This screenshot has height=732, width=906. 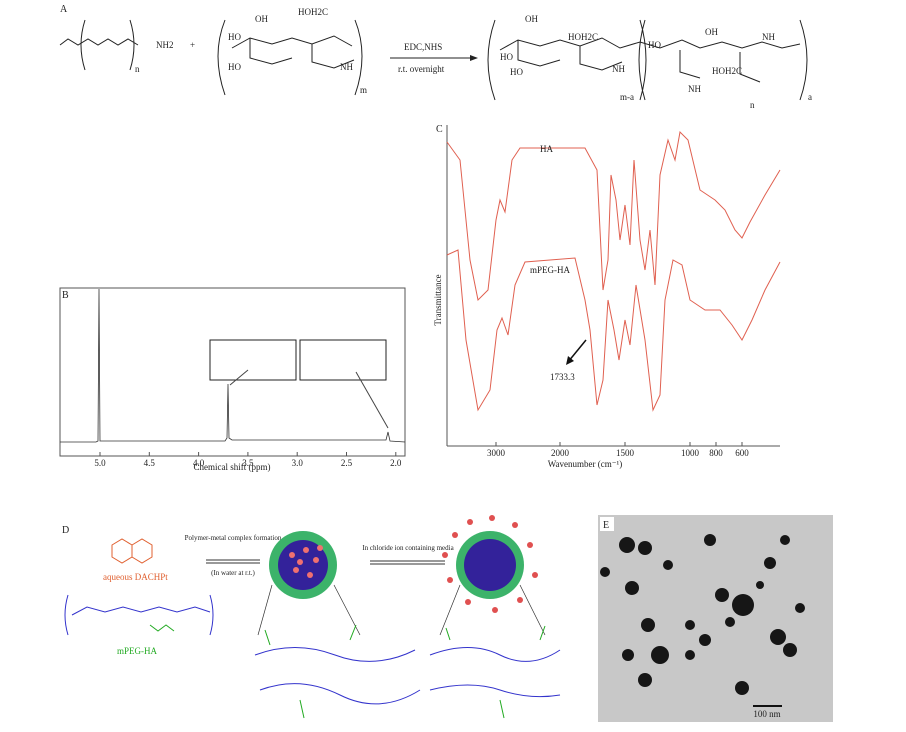 I want to click on curve-label: mPEG-HA, so click(x=550, y=270).